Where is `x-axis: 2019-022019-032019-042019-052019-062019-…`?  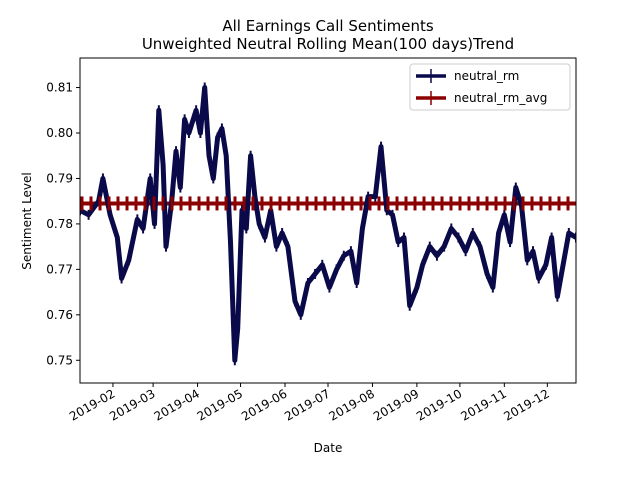 x-axis: 2019-022019-032019-042019-052019-062019-… is located at coordinates (309, 403).